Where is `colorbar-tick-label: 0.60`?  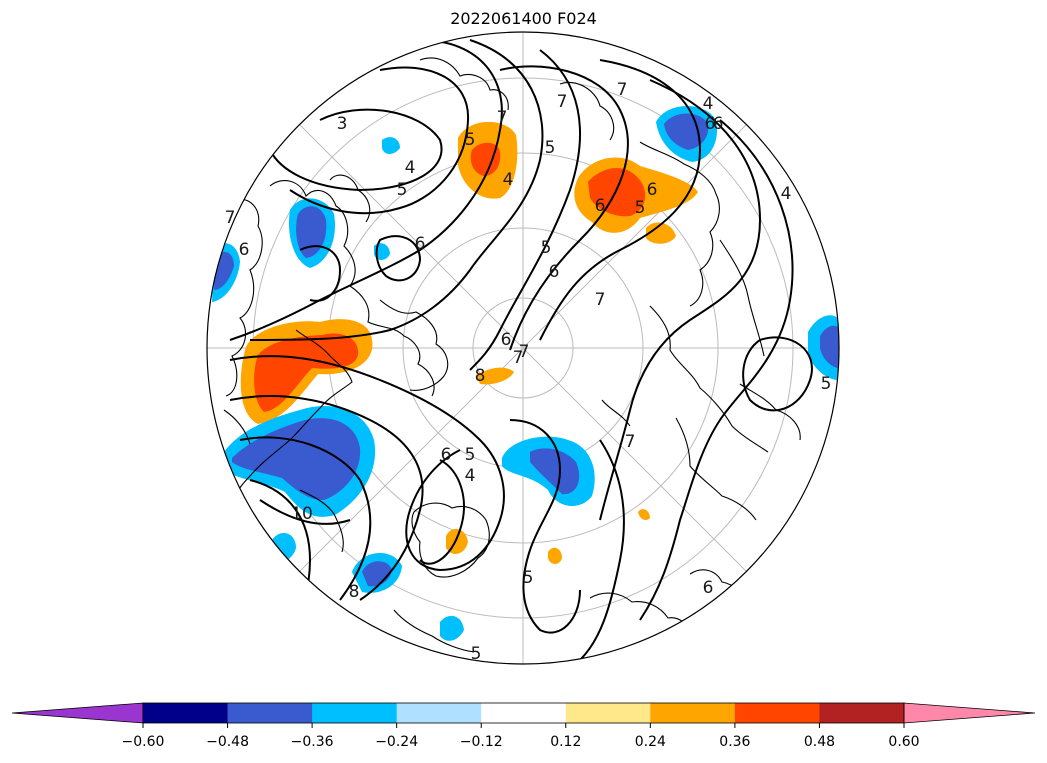 colorbar-tick-label: 0.60 is located at coordinates (903, 742).